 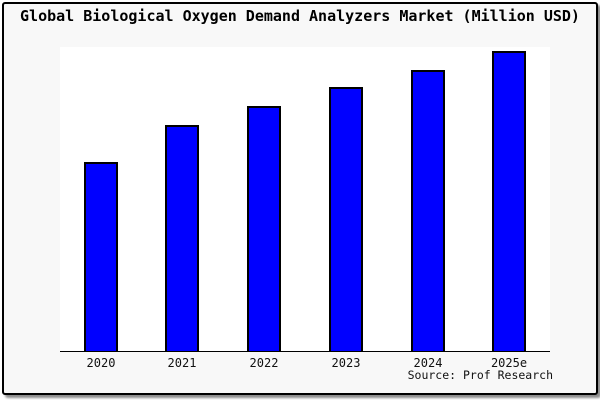 I want to click on x-tick-2020: 2020, so click(x=101, y=363).